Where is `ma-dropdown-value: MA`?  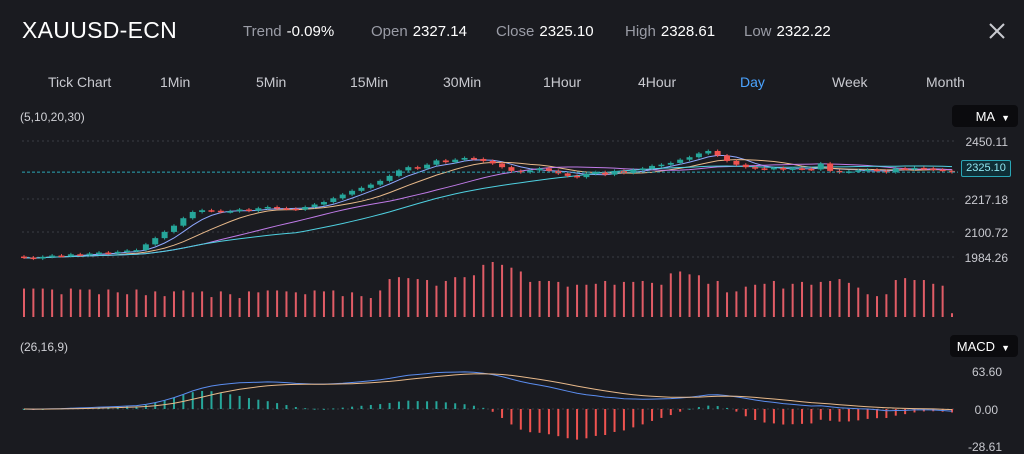
ma-dropdown-value: MA is located at coordinates (985, 116).